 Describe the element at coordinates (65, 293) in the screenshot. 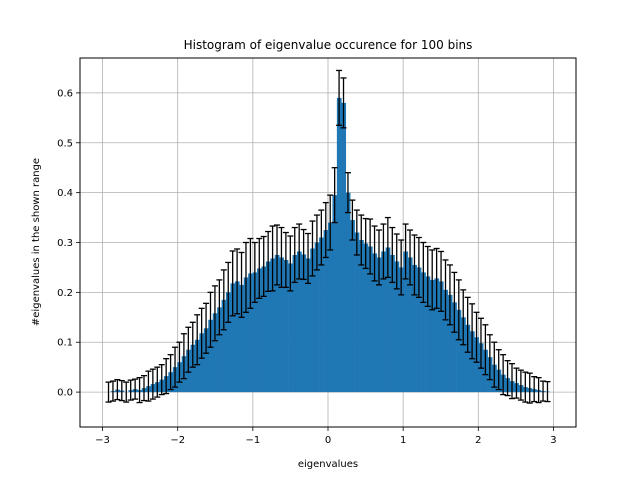

I see `y-tick-label: 0.2` at that location.